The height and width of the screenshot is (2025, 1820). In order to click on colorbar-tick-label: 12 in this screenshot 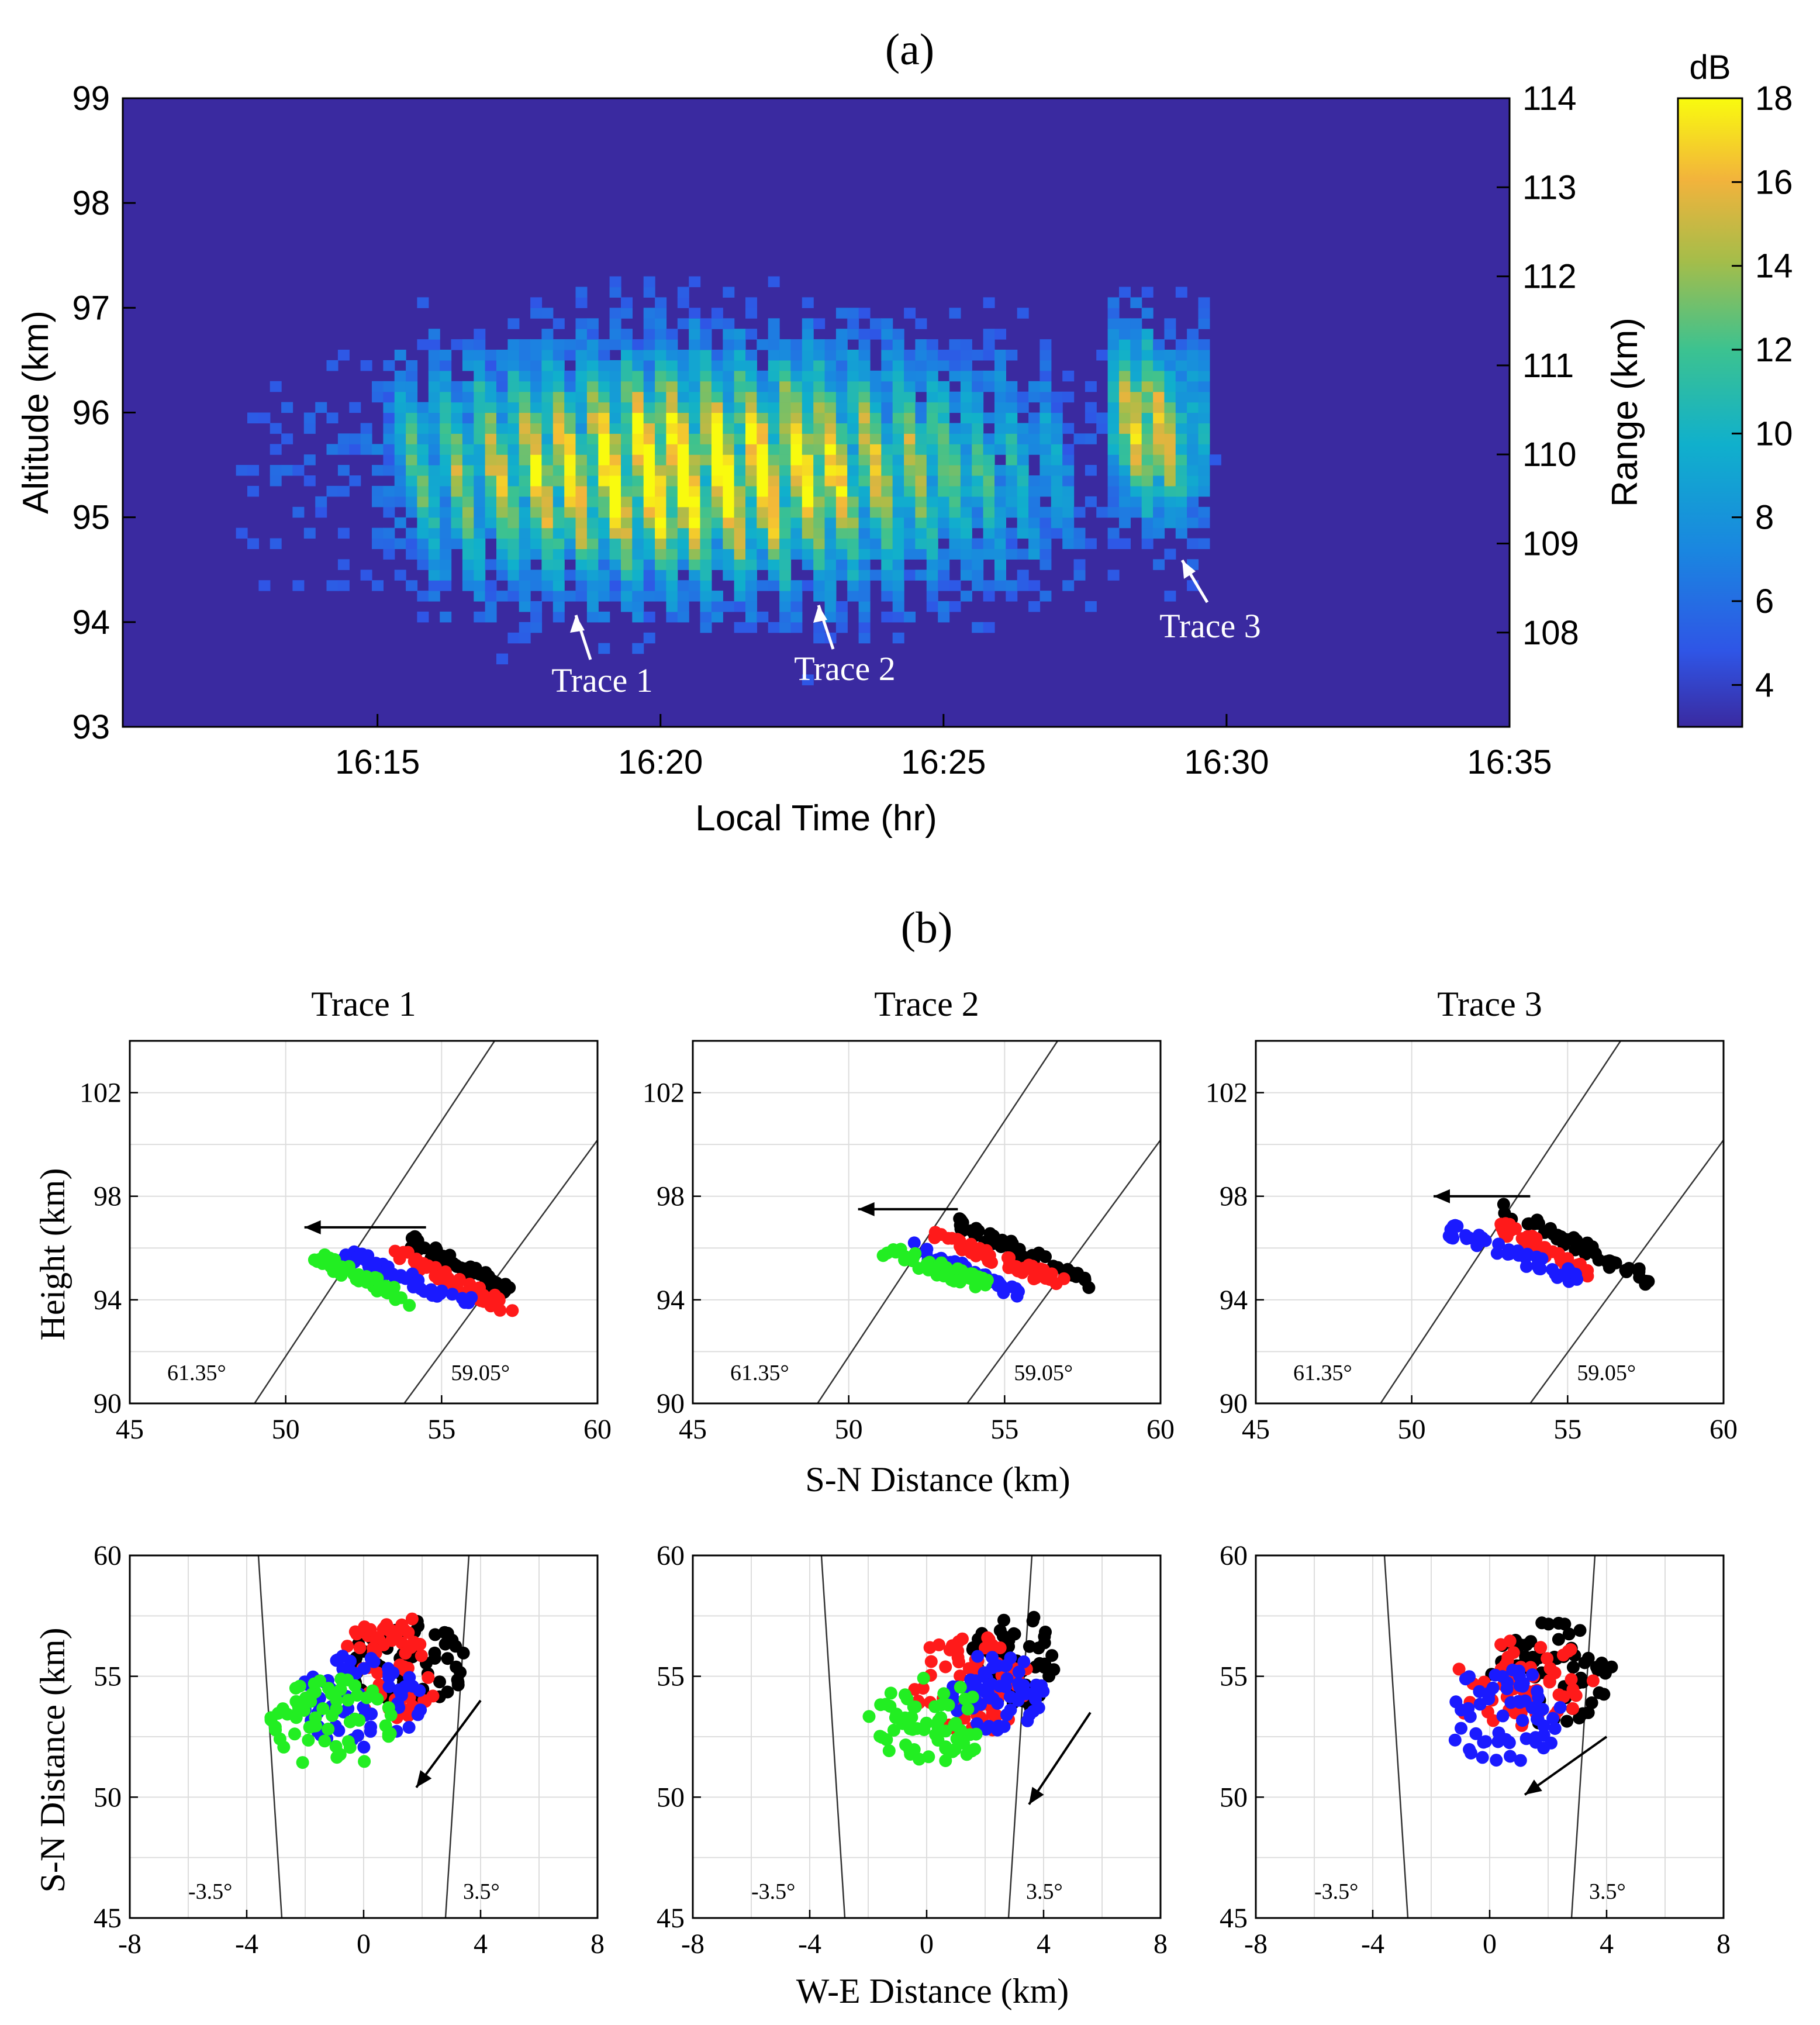, I will do `click(1774, 350)`.